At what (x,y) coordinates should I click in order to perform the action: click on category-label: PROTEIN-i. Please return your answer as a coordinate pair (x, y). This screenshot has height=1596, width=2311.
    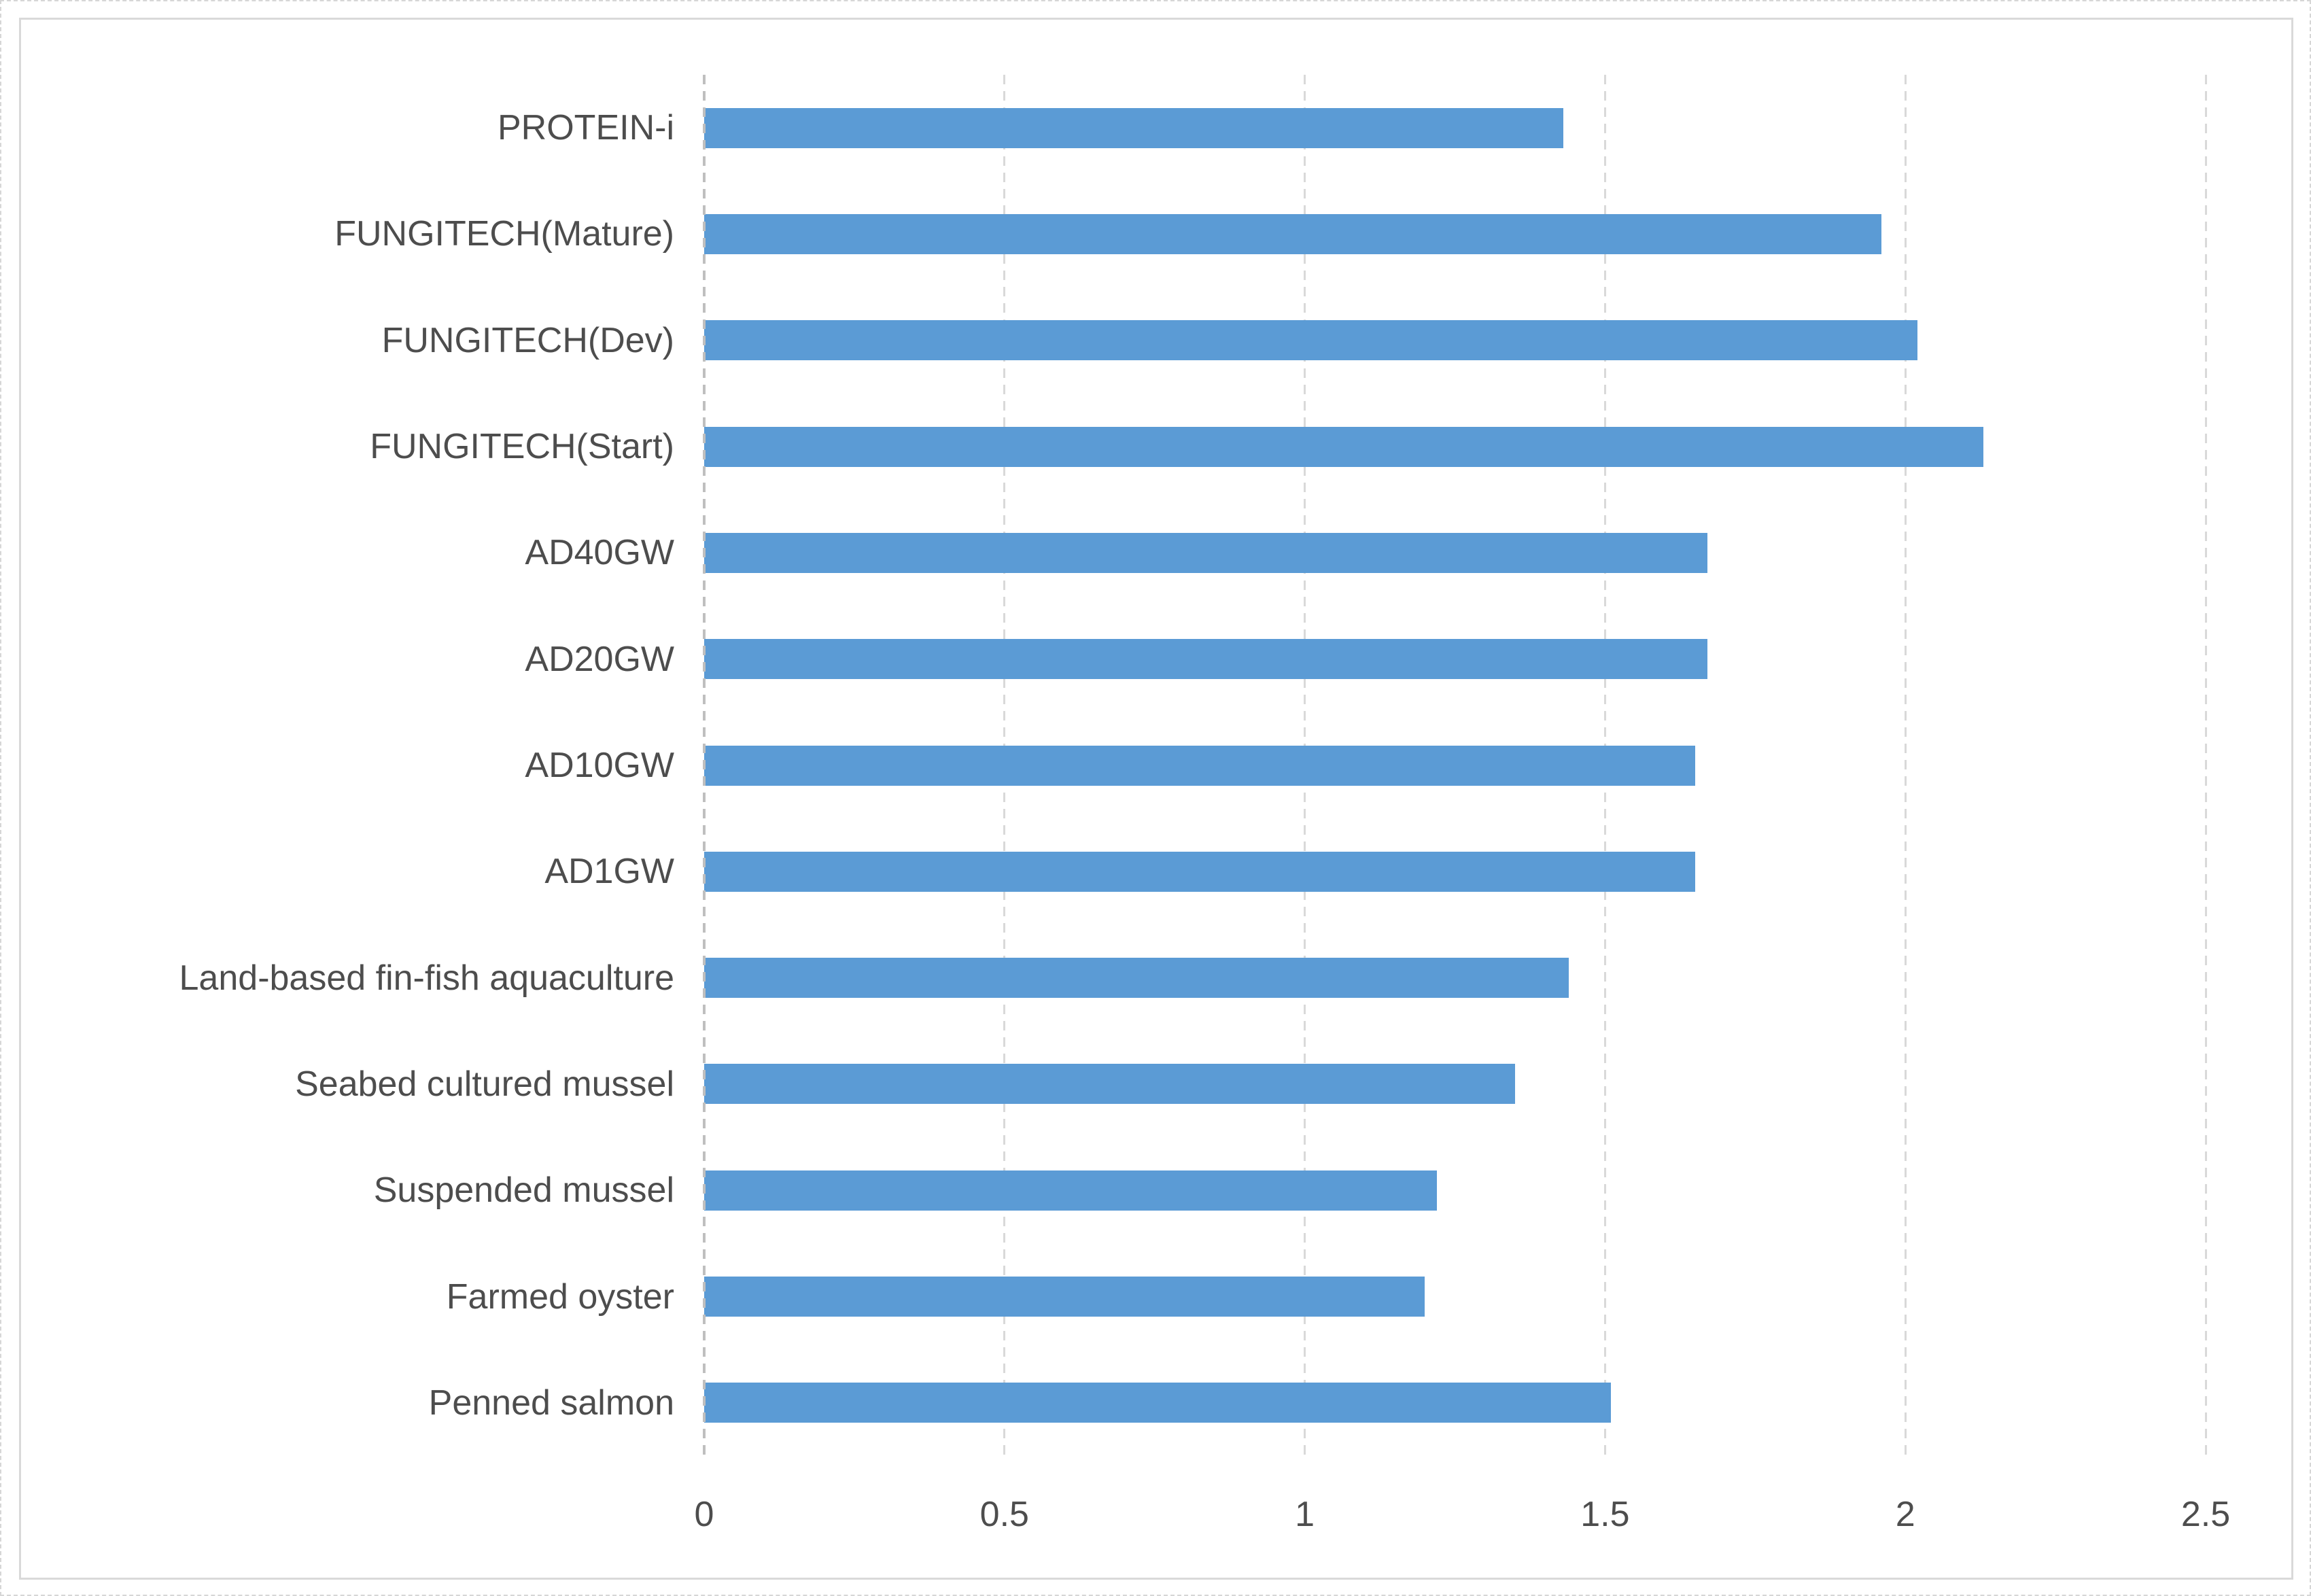
    Looking at the image, I should click on (586, 128).